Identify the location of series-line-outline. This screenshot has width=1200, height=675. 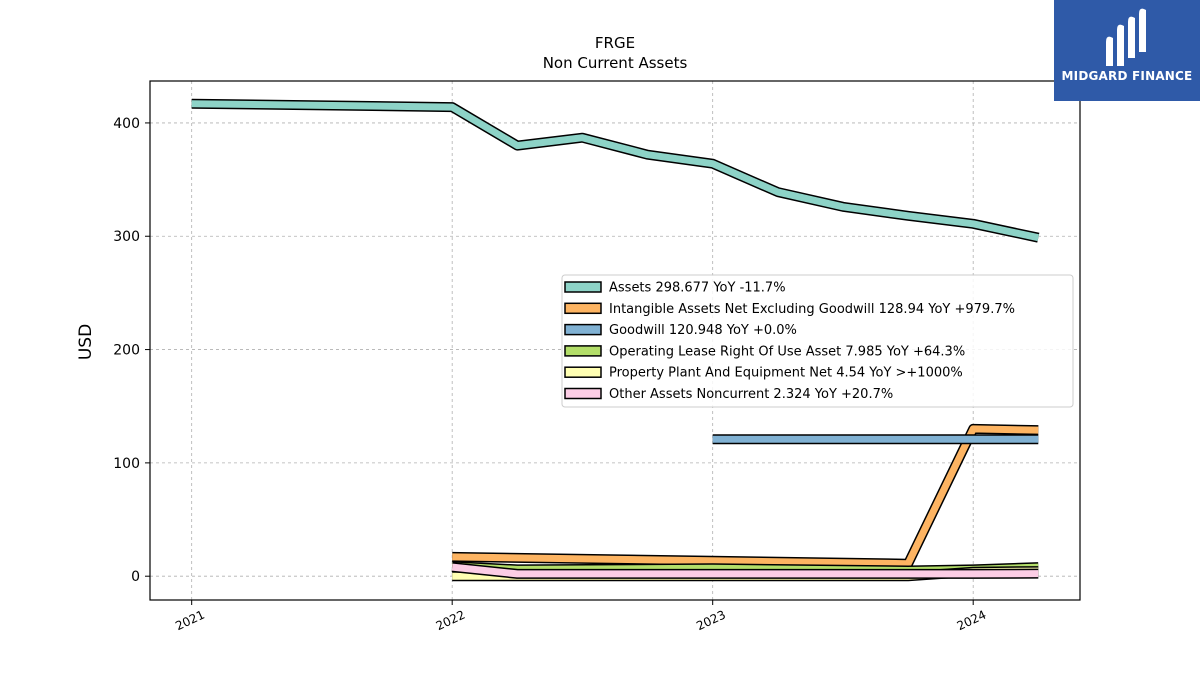
(745, 496).